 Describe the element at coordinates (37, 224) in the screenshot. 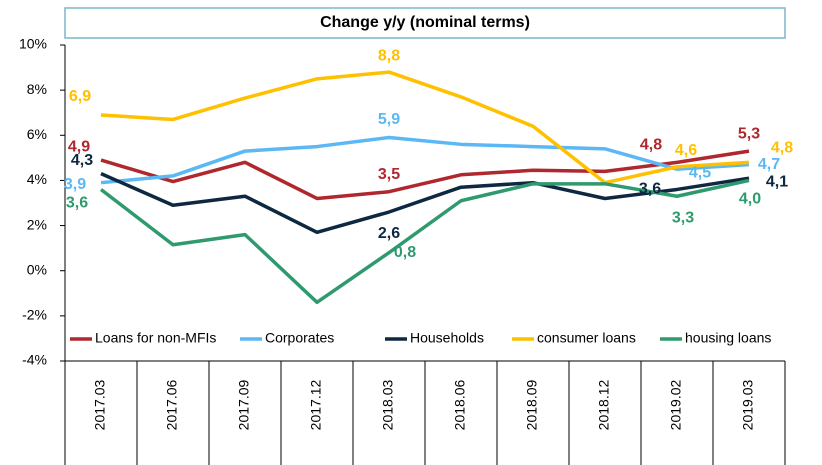

I see `y-tick-label: 2%` at that location.